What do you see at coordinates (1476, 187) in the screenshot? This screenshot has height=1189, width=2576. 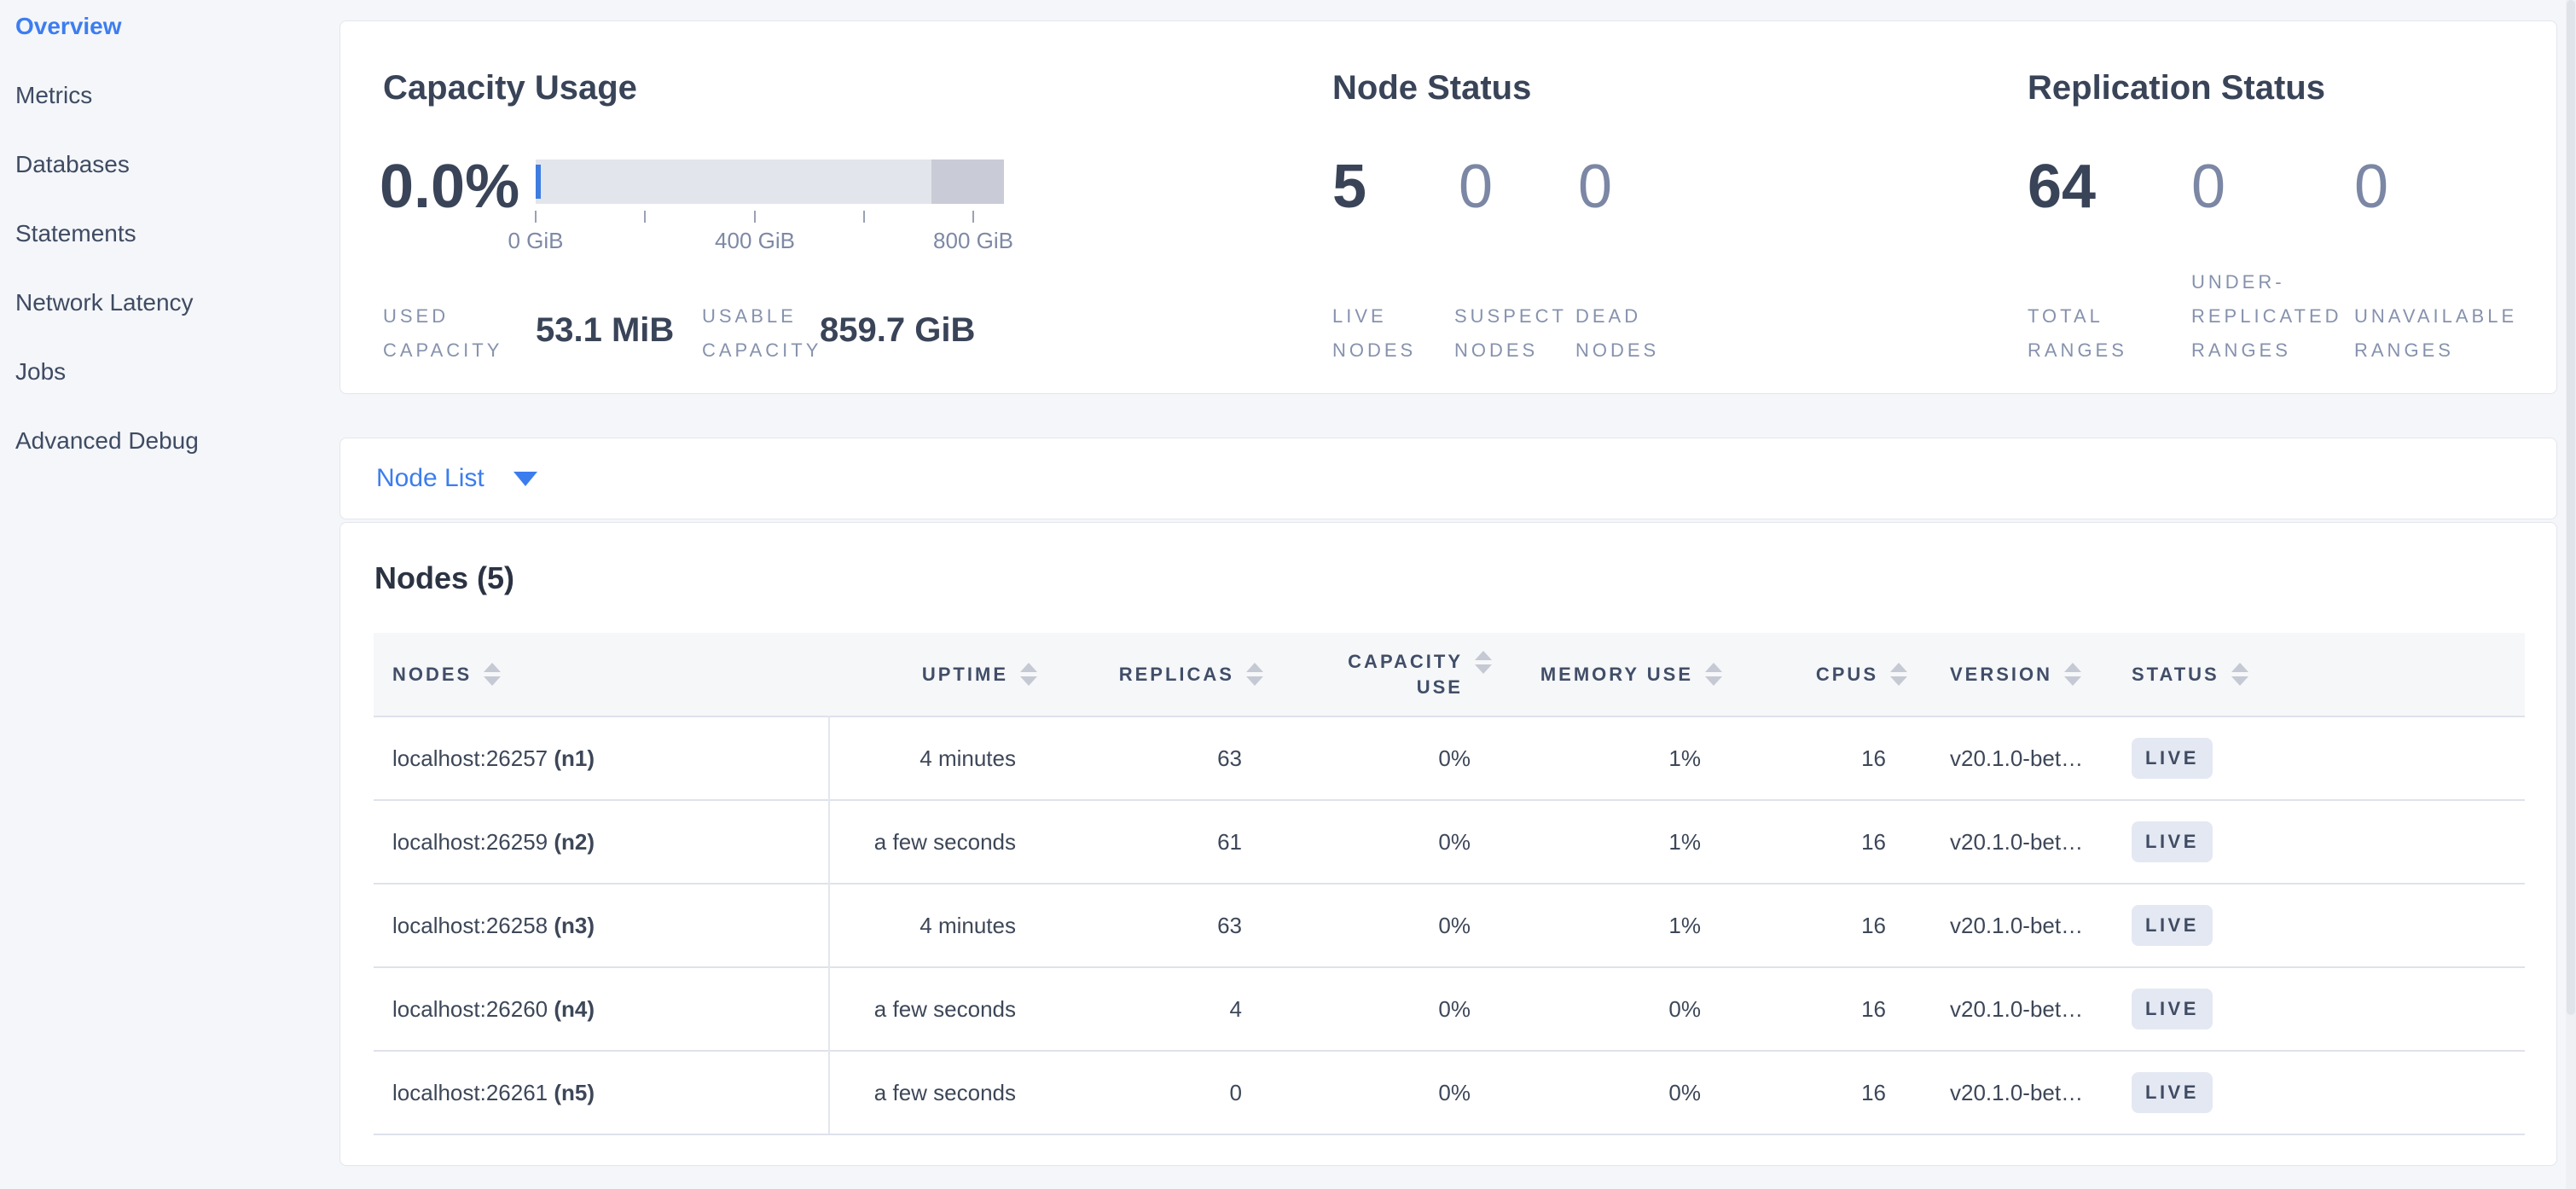 I see `suspect-nodes-count: 0` at bounding box center [1476, 187].